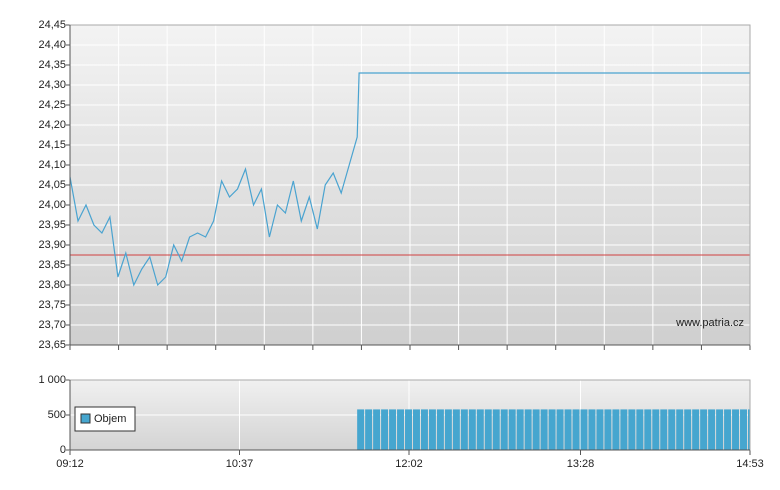 Image resolution: width=780 pixels, height=490 pixels. I want to click on x-tick-label: 12:02, so click(409, 464).